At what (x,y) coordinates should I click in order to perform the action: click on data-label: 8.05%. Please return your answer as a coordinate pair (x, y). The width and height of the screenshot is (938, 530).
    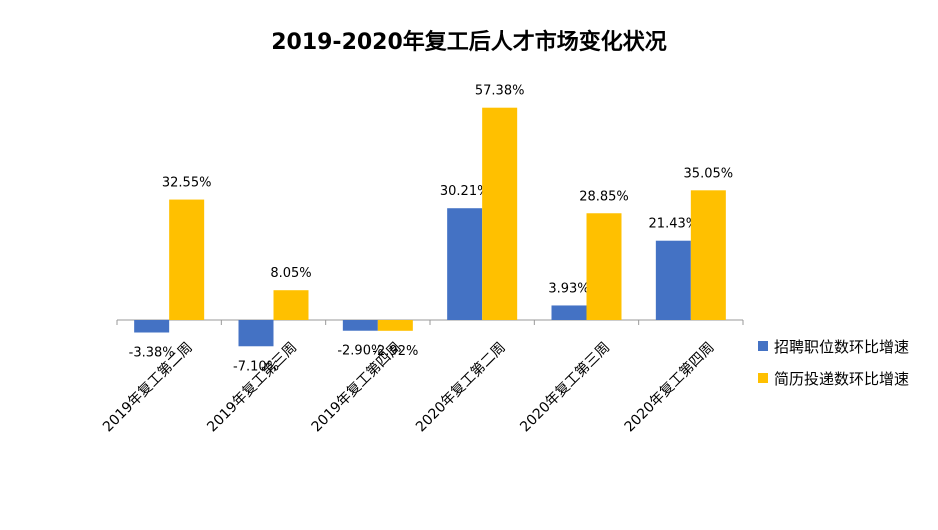
    Looking at the image, I should click on (290, 273).